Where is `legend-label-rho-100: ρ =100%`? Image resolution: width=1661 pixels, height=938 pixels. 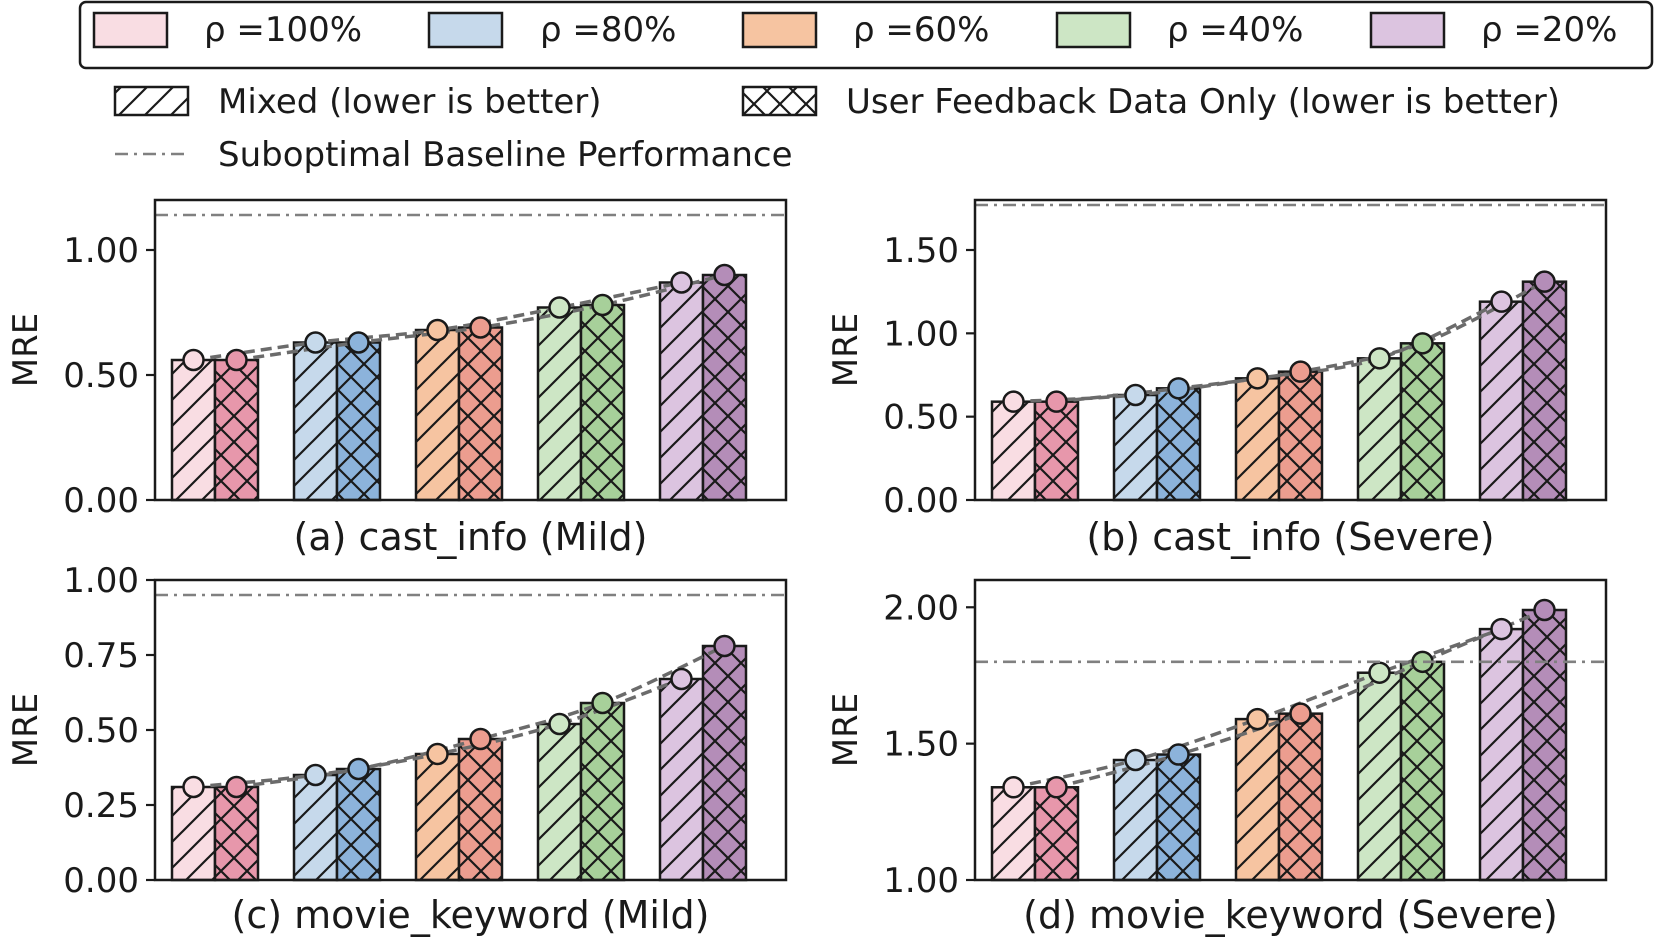
legend-label-rho-100: ρ =100% is located at coordinates (283, 30).